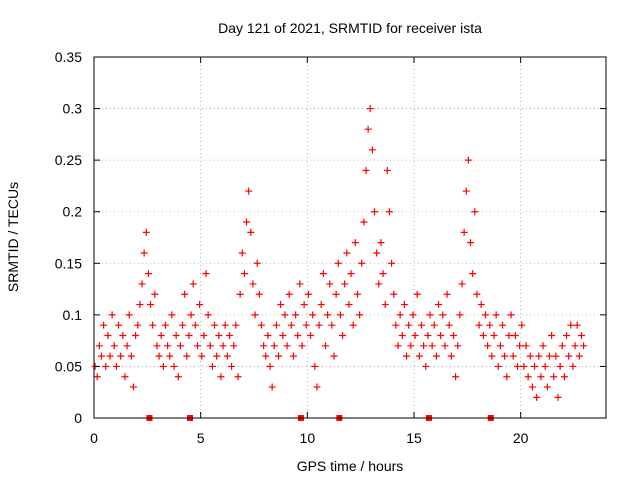 The image size is (640, 480). What do you see at coordinates (521, 438) in the screenshot?
I see `x-tick-label: 20` at bounding box center [521, 438].